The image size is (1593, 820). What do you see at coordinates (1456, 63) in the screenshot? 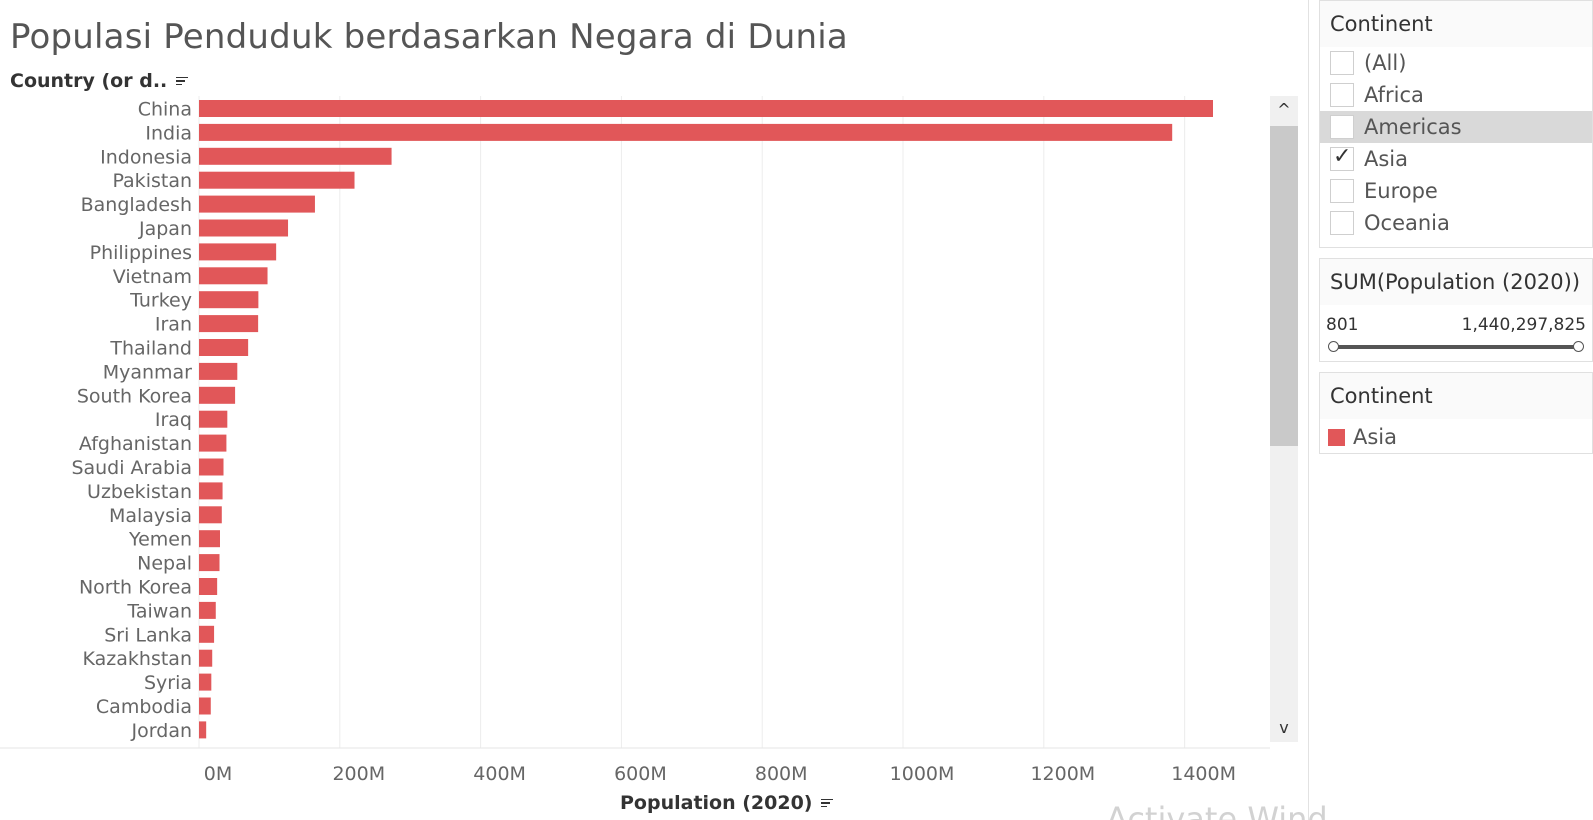
I see `filter-item-all: (All)` at bounding box center [1456, 63].